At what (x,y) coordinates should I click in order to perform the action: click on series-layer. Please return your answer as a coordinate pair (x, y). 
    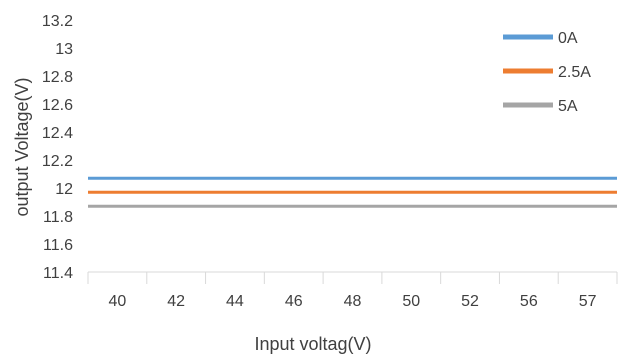
    Looking at the image, I should click on (352, 192).